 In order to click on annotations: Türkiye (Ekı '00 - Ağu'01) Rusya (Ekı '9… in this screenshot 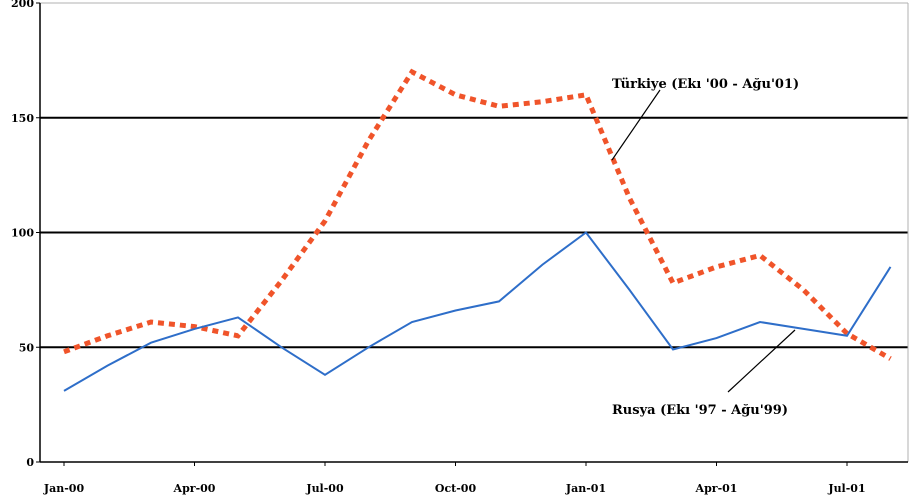, I will do `click(705, 247)`.